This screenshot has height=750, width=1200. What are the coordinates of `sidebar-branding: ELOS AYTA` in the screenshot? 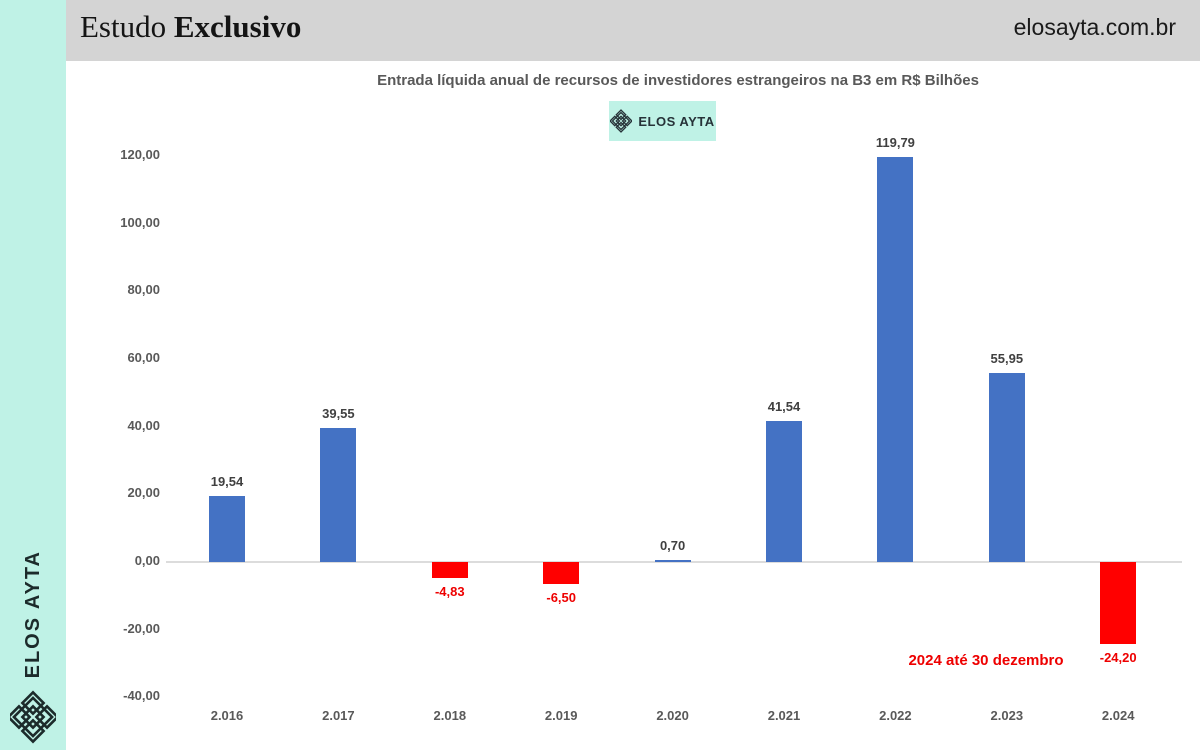 It's located at (33, 647).